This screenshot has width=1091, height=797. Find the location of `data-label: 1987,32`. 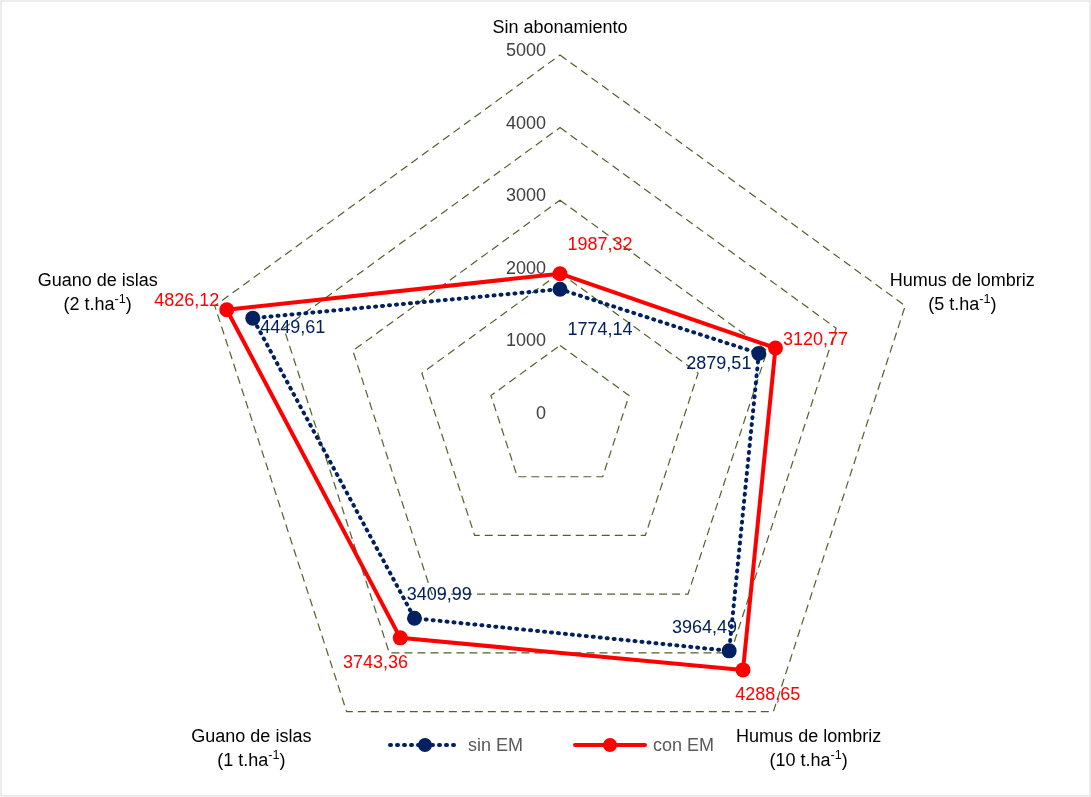

data-label: 1987,32 is located at coordinates (600, 243).